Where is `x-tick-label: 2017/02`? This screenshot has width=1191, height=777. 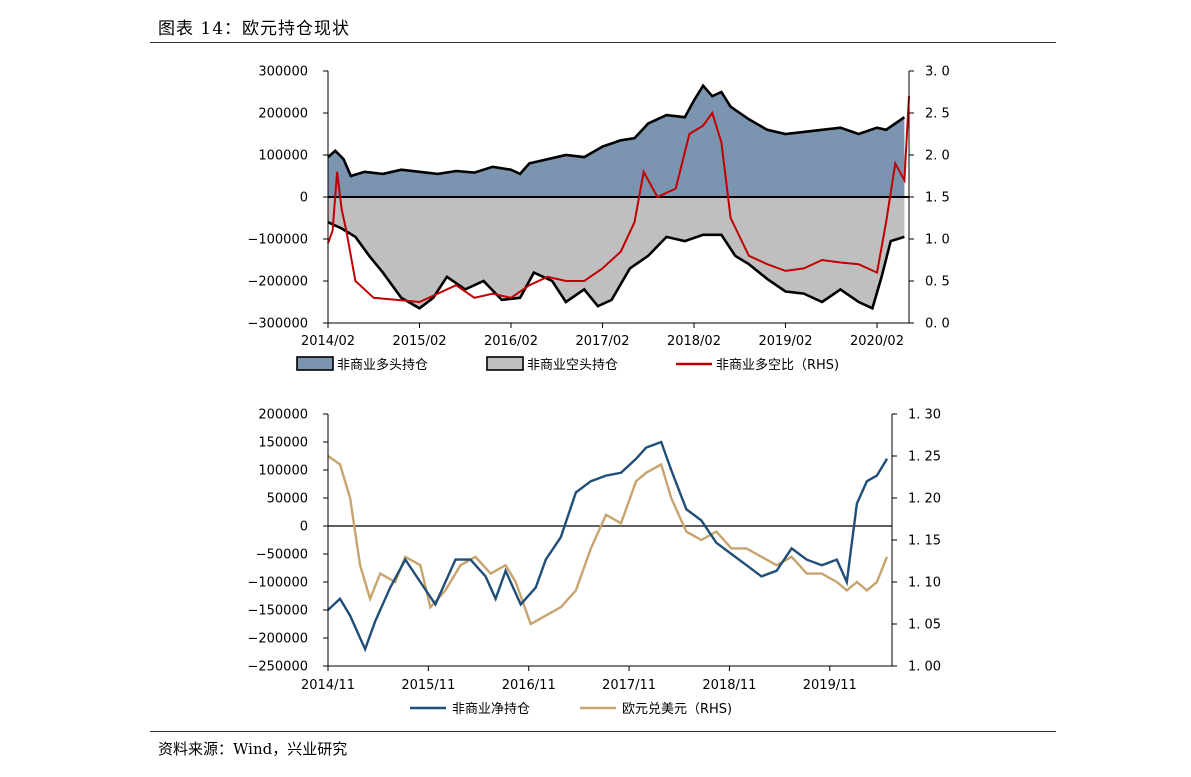
x-tick-label: 2017/02 is located at coordinates (602, 341).